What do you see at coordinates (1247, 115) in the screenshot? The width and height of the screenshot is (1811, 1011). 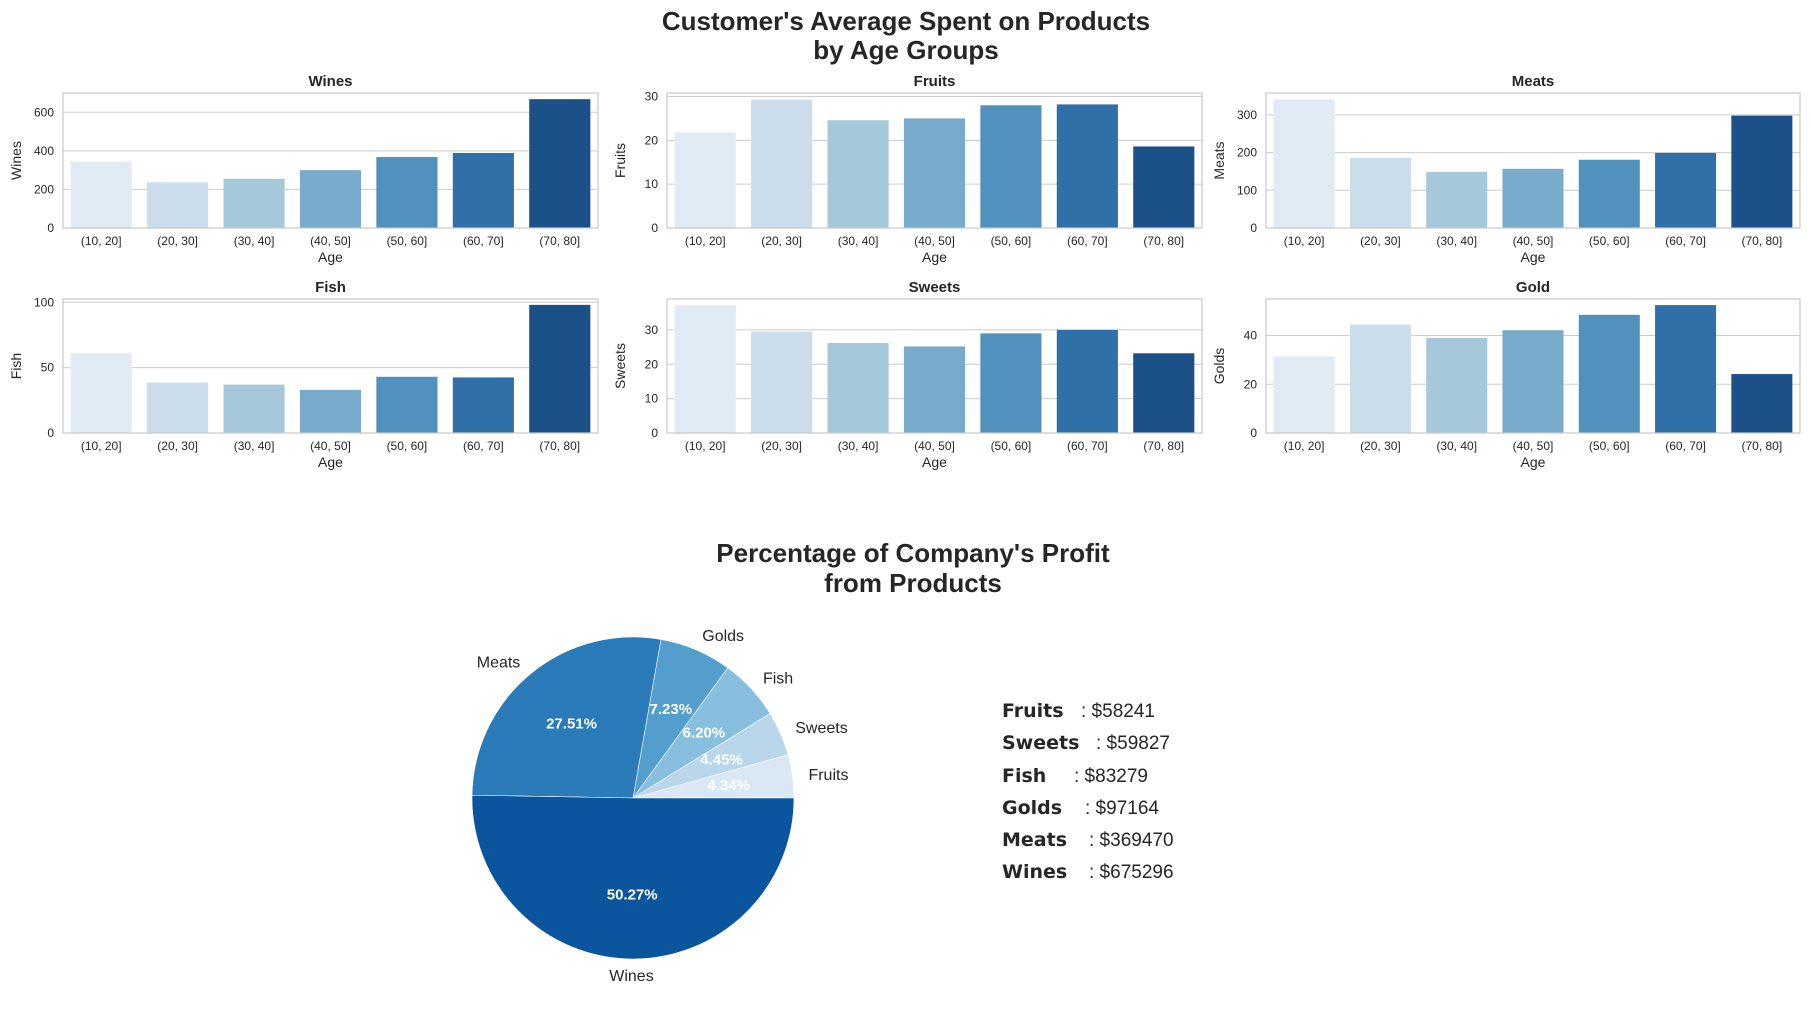 I see `y-tick-label: 300` at bounding box center [1247, 115].